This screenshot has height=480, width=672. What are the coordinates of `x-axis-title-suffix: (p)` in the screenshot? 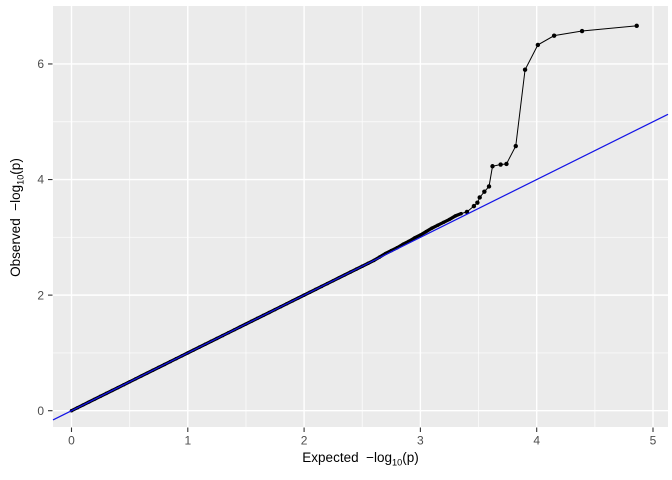 It's located at (410, 457).